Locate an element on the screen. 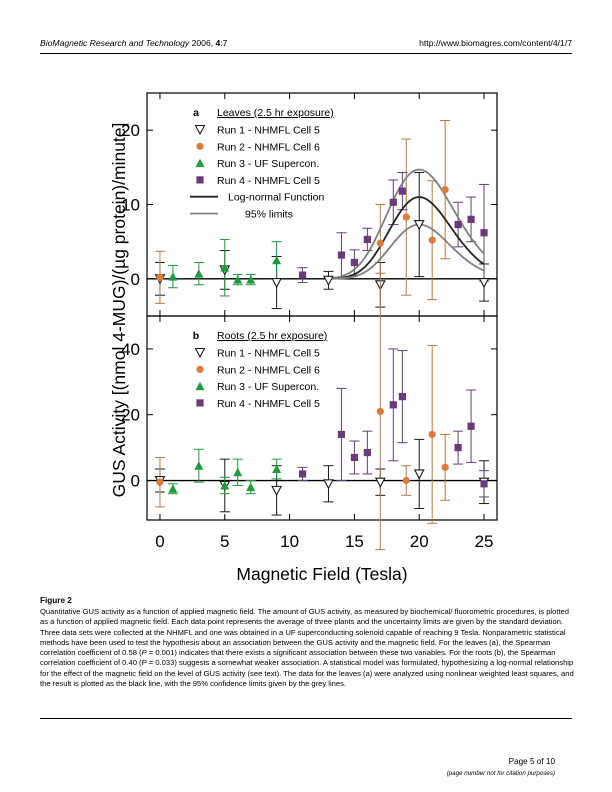 The image size is (612, 792). panel-letter: a is located at coordinates (196, 113).